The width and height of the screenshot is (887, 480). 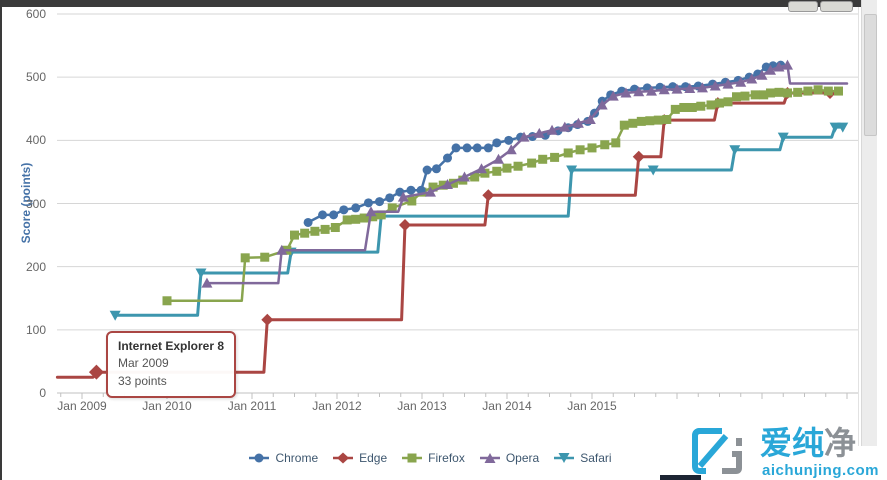 I want to click on legend-item-chrome: Chrome, so click(x=283, y=458).